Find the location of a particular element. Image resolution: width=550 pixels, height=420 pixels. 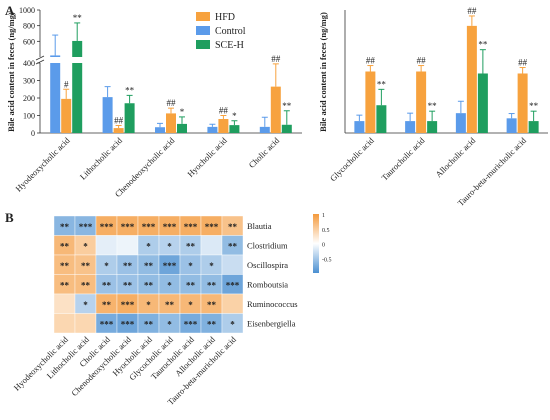

y-tick-label: 600 is located at coordinates (29, 41).